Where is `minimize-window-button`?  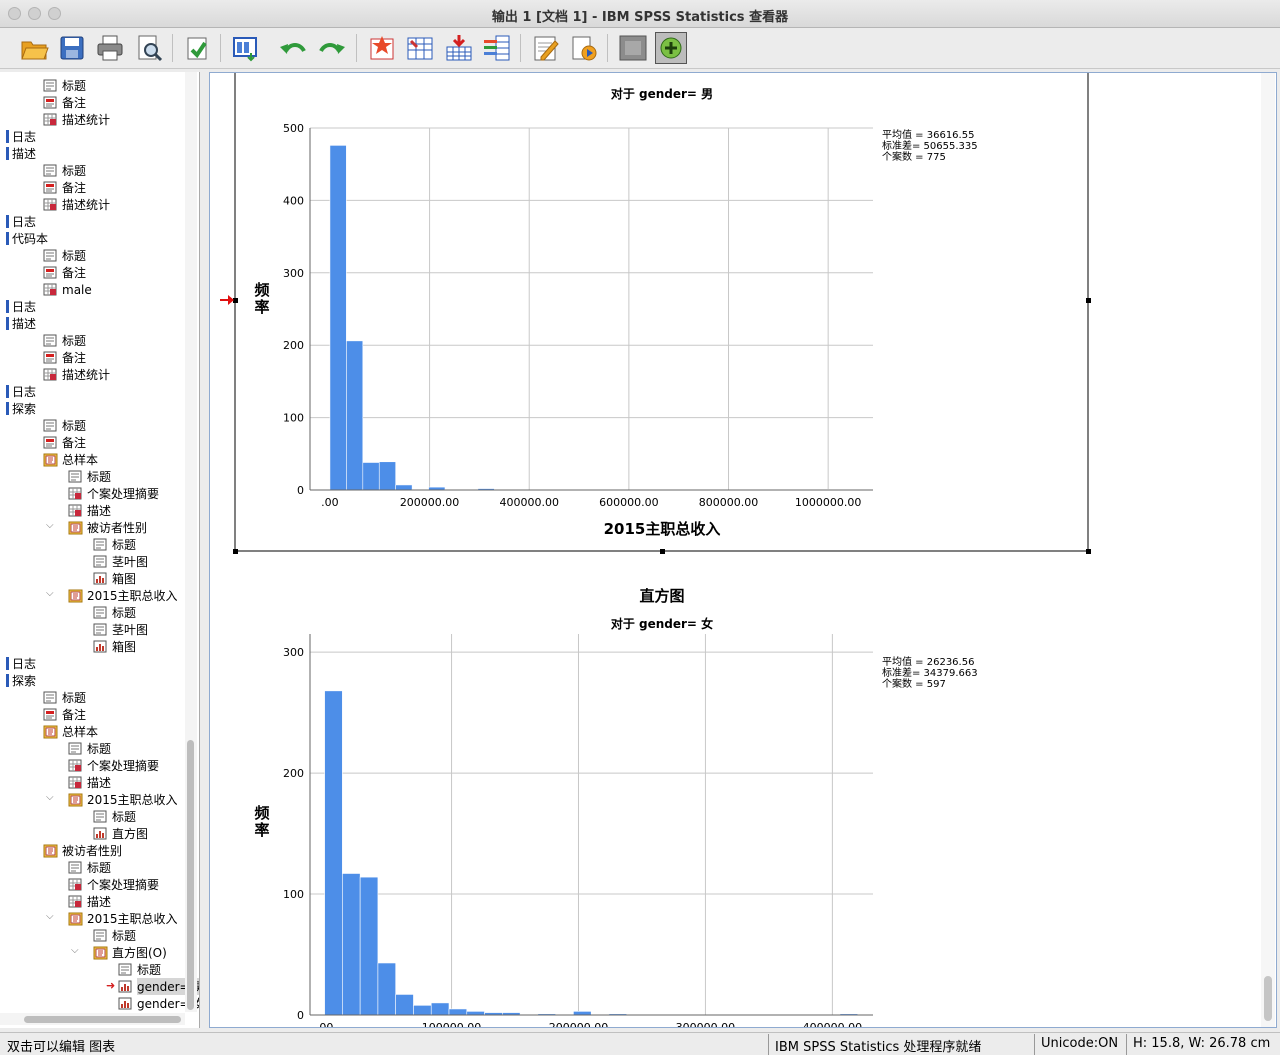 minimize-window-button is located at coordinates (34, 13).